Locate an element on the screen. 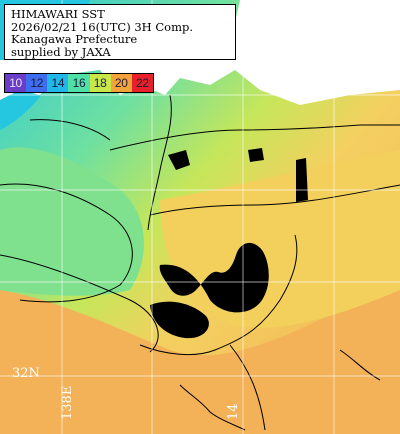 Image resolution: width=400 pixels, height=434 pixels. land-area-east is located at coordinates (350, 35).